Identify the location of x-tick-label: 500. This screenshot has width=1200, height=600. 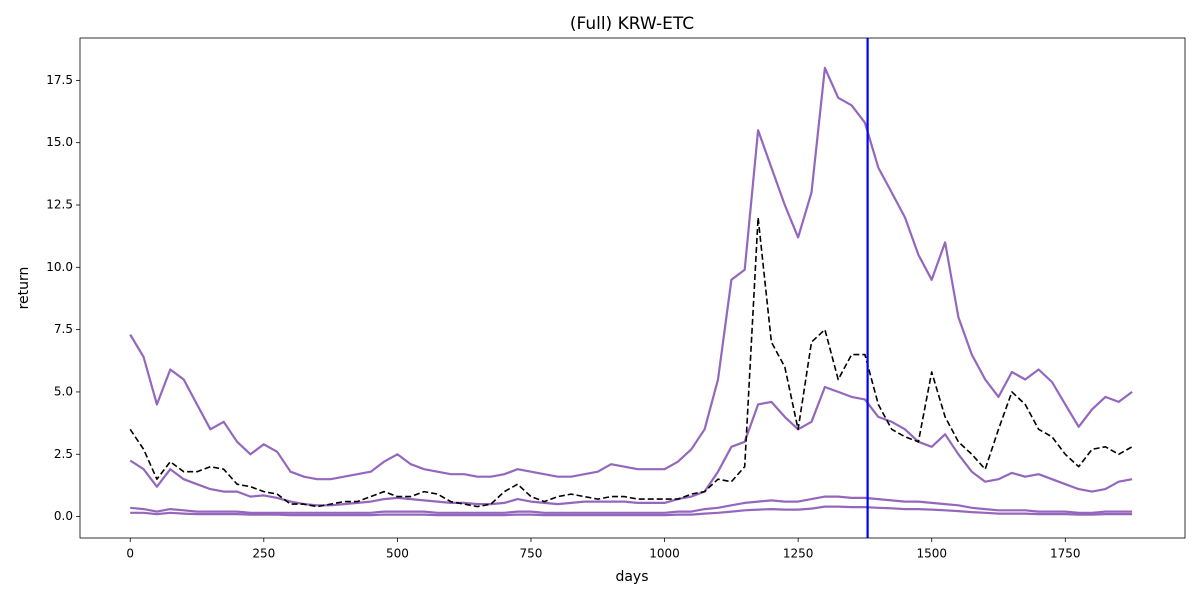
(397, 554).